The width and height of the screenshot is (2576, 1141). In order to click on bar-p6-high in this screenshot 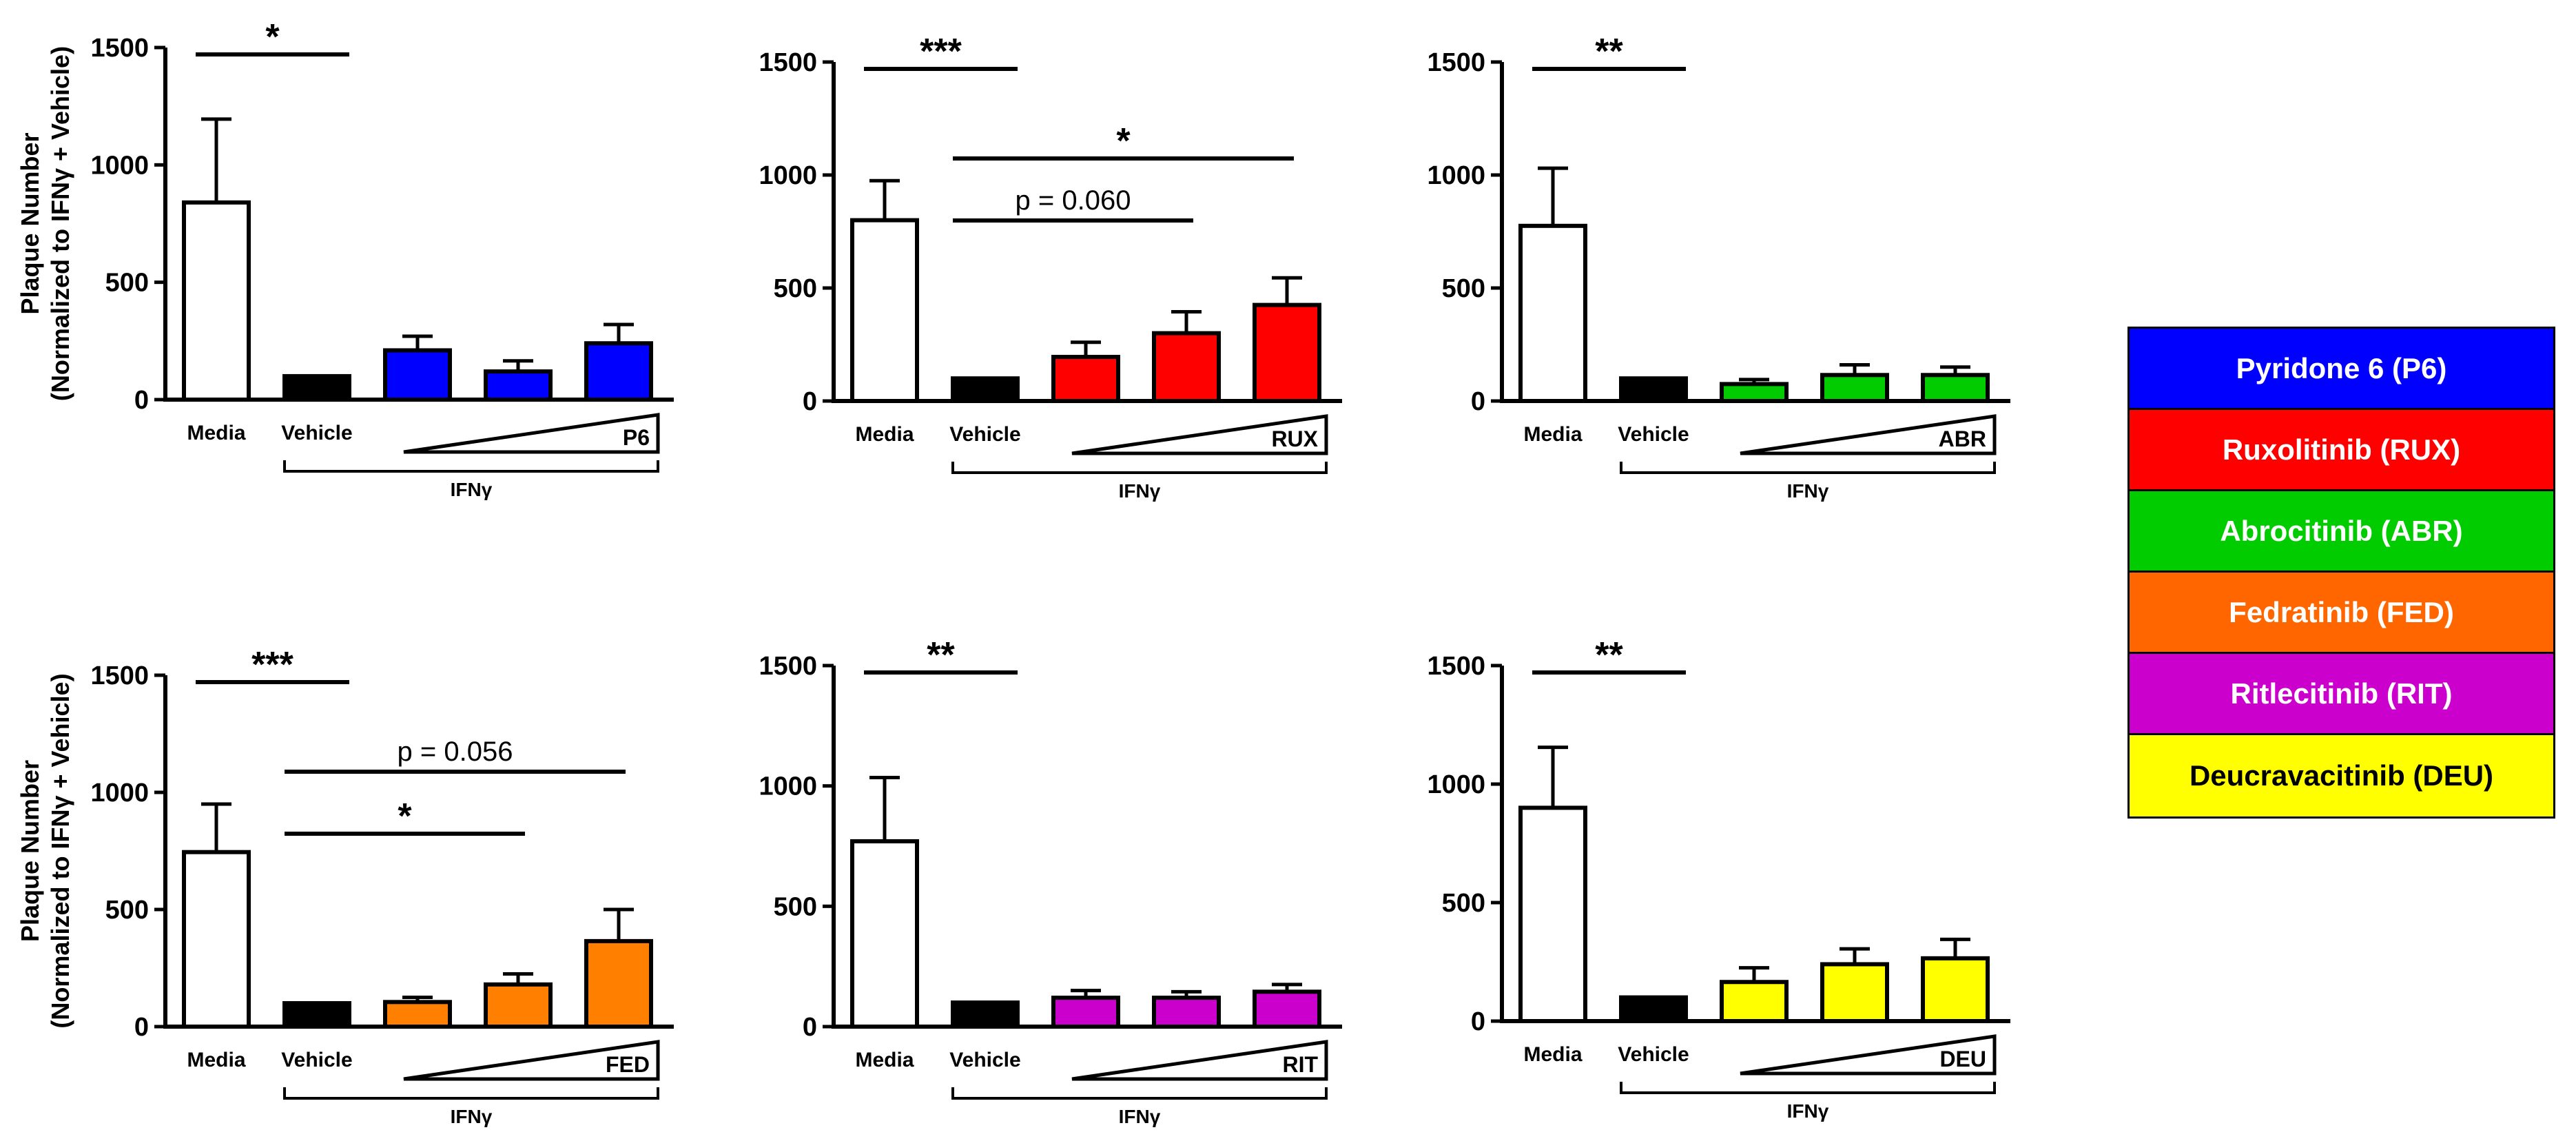, I will do `click(618, 371)`.